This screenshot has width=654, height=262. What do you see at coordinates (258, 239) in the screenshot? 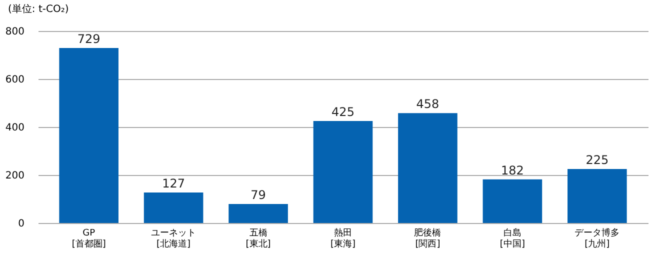
I see `x-tick-label: 五橋 [東北]` at bounding box center [258, 239].